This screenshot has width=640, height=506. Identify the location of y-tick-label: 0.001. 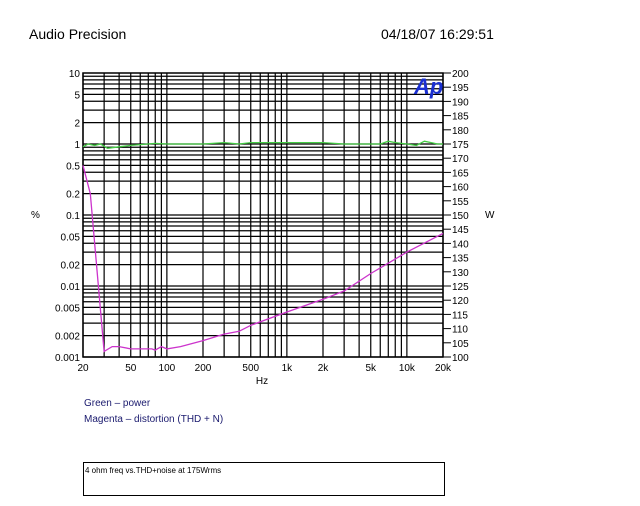
(67, 358).